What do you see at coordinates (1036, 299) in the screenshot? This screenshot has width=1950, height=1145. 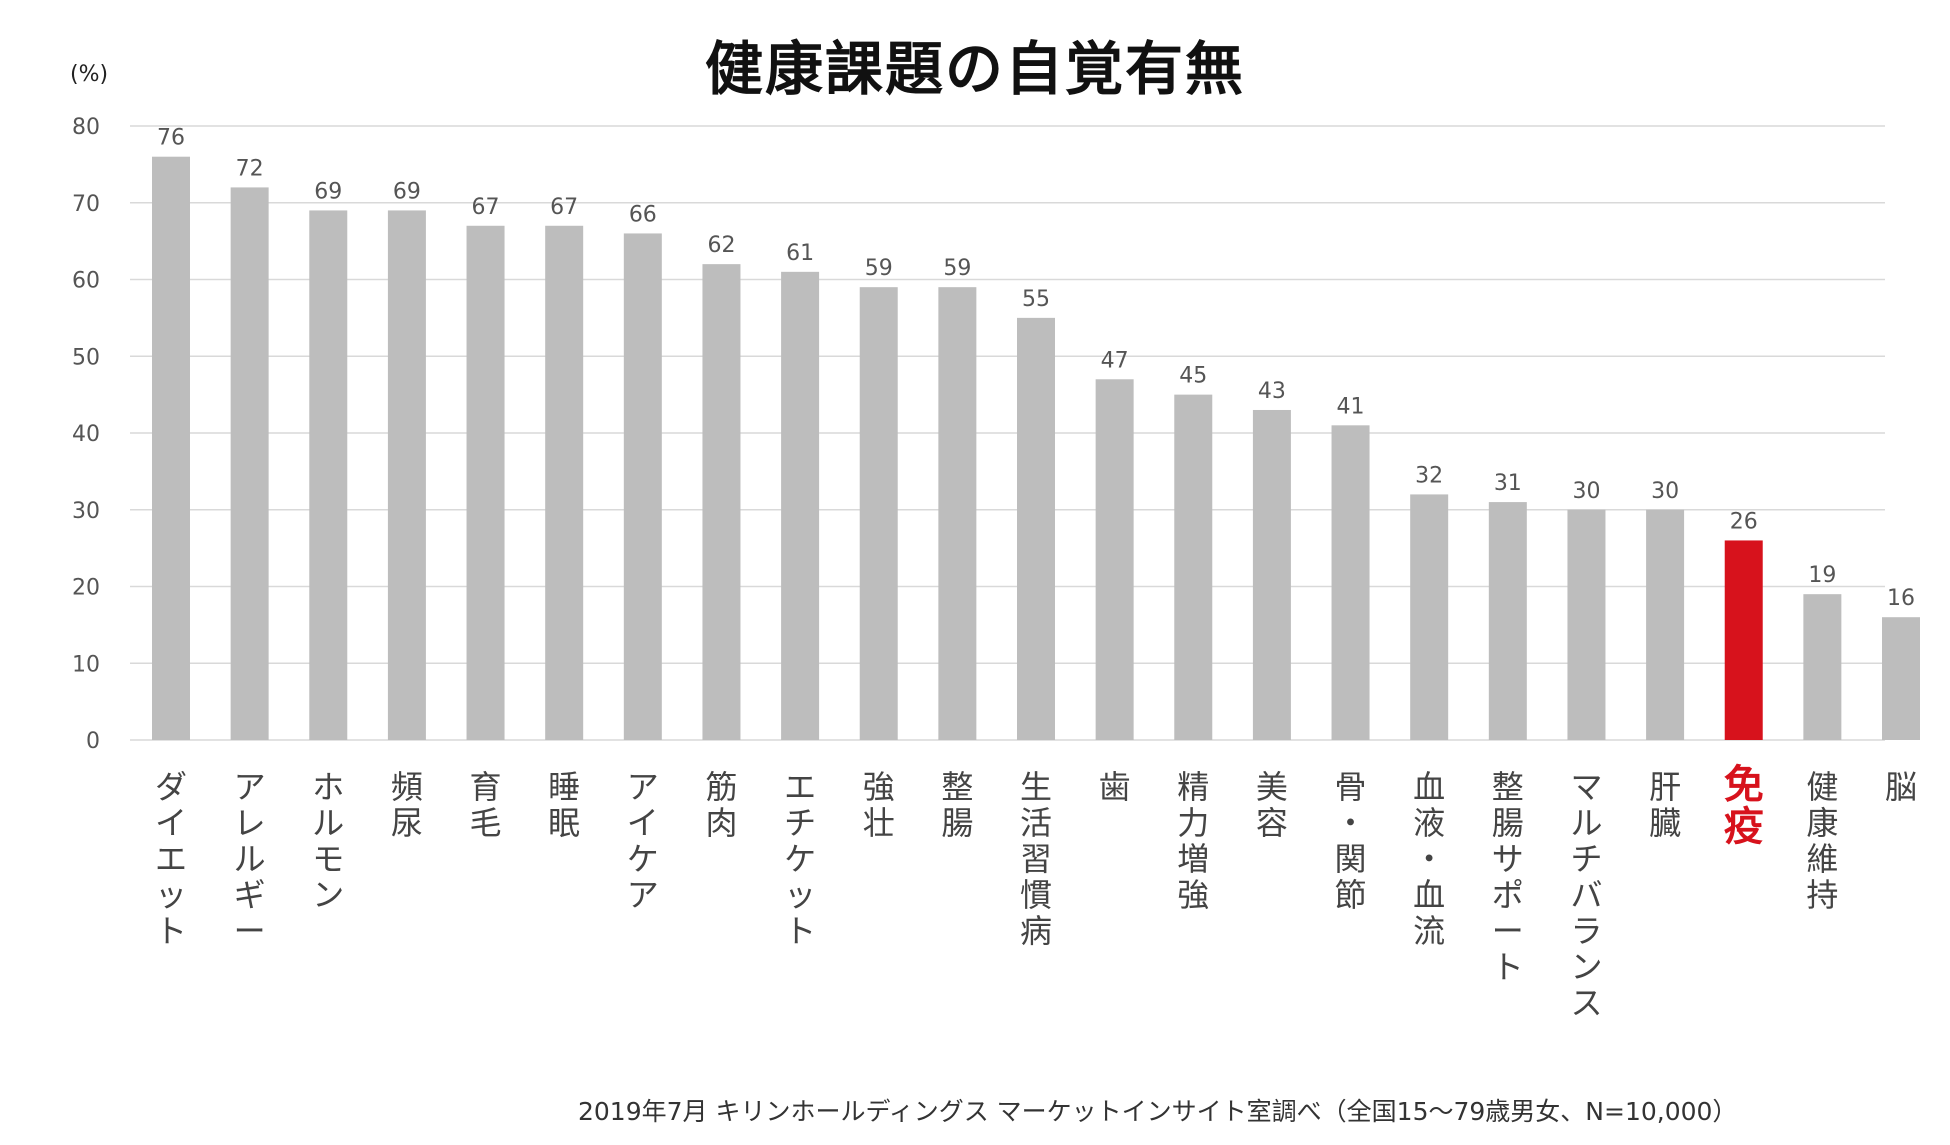 I see `data-label: 55` at bounding box center [1036, 299].